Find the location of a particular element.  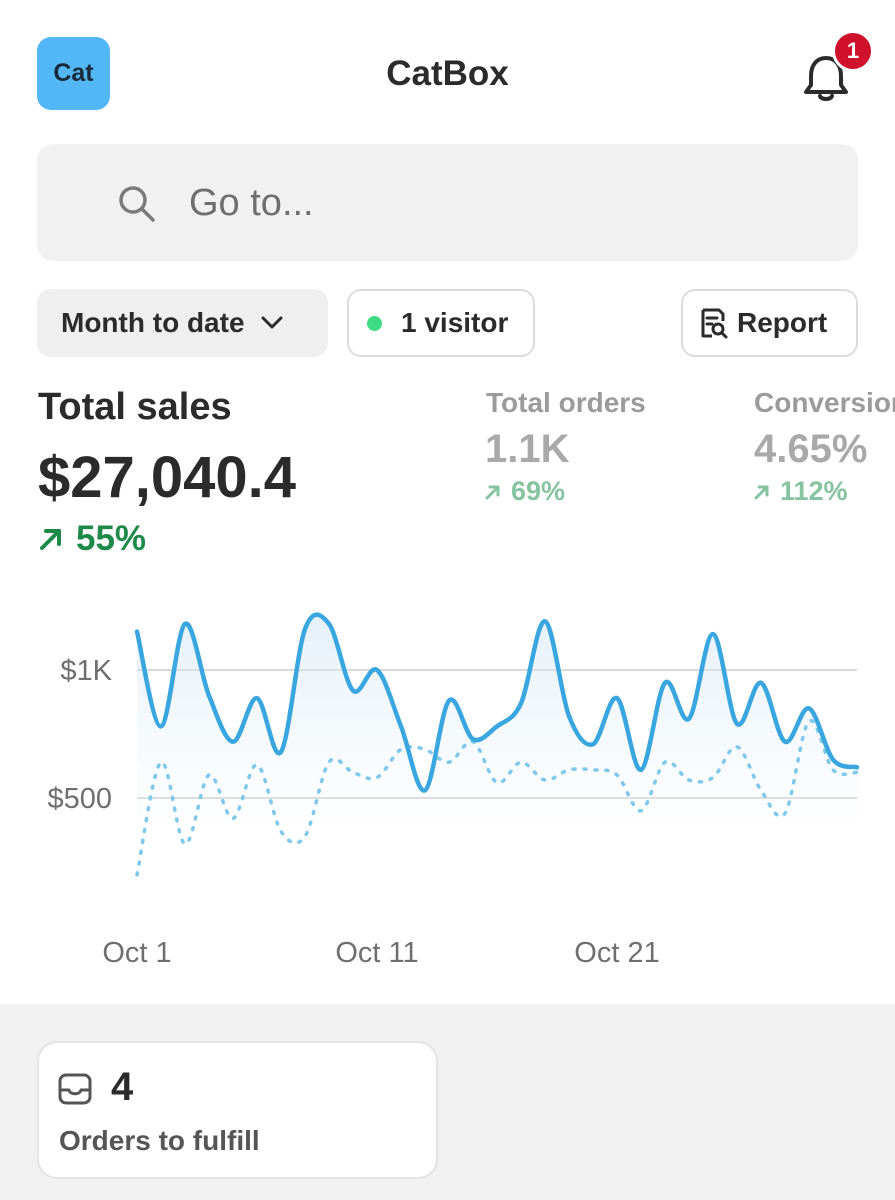

sales-area-fill is located at coordinates (497, 716).